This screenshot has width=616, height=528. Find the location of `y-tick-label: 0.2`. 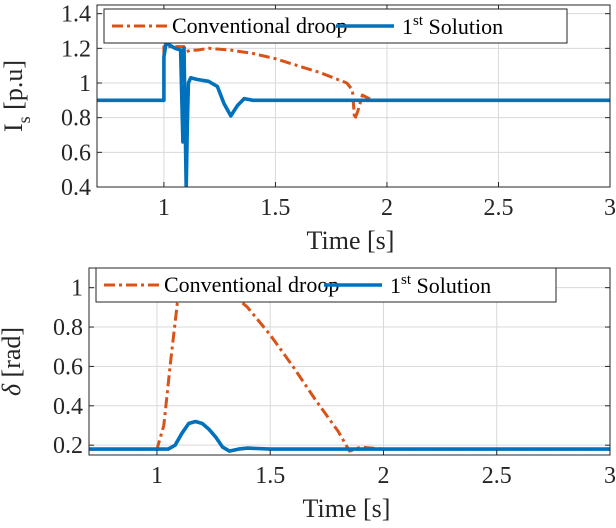

y-tick-label: 0.2 is located at coordinates (68, 446).